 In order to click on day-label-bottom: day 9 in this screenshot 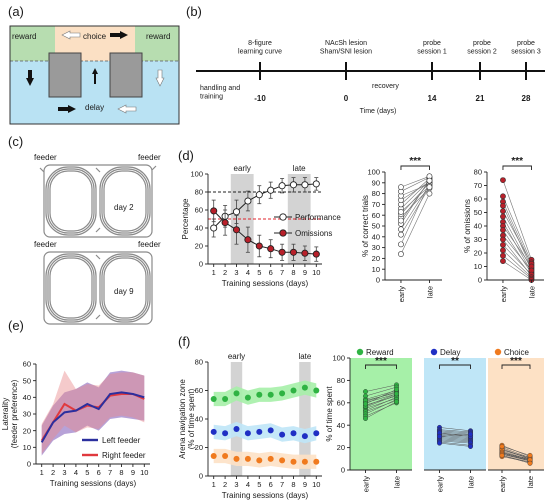, I will do `click(124, 291)`.